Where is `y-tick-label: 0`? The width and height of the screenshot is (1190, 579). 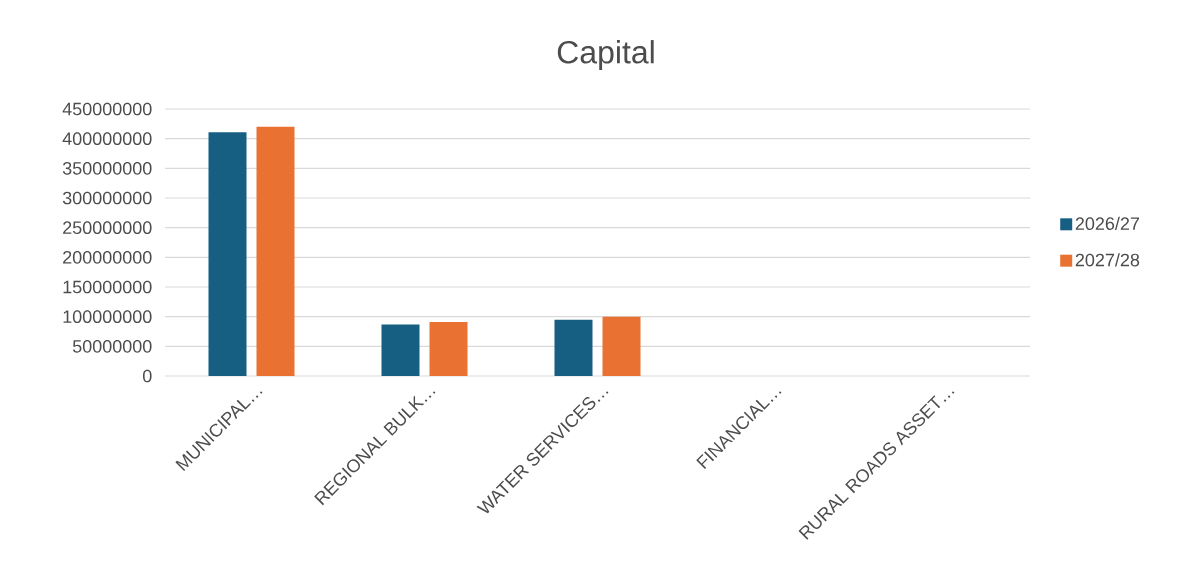 y-tick-label: 0 is located at coordinates (147, 376).